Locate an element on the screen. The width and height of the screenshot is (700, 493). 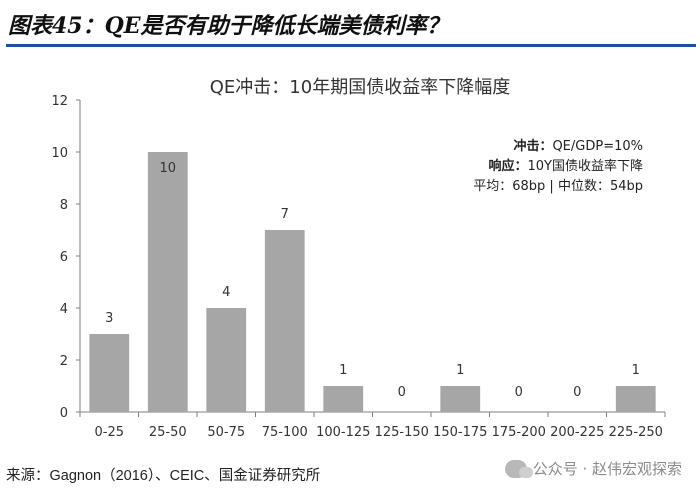
annotation-response-label: 响应： is located at coordinates (508, 166).